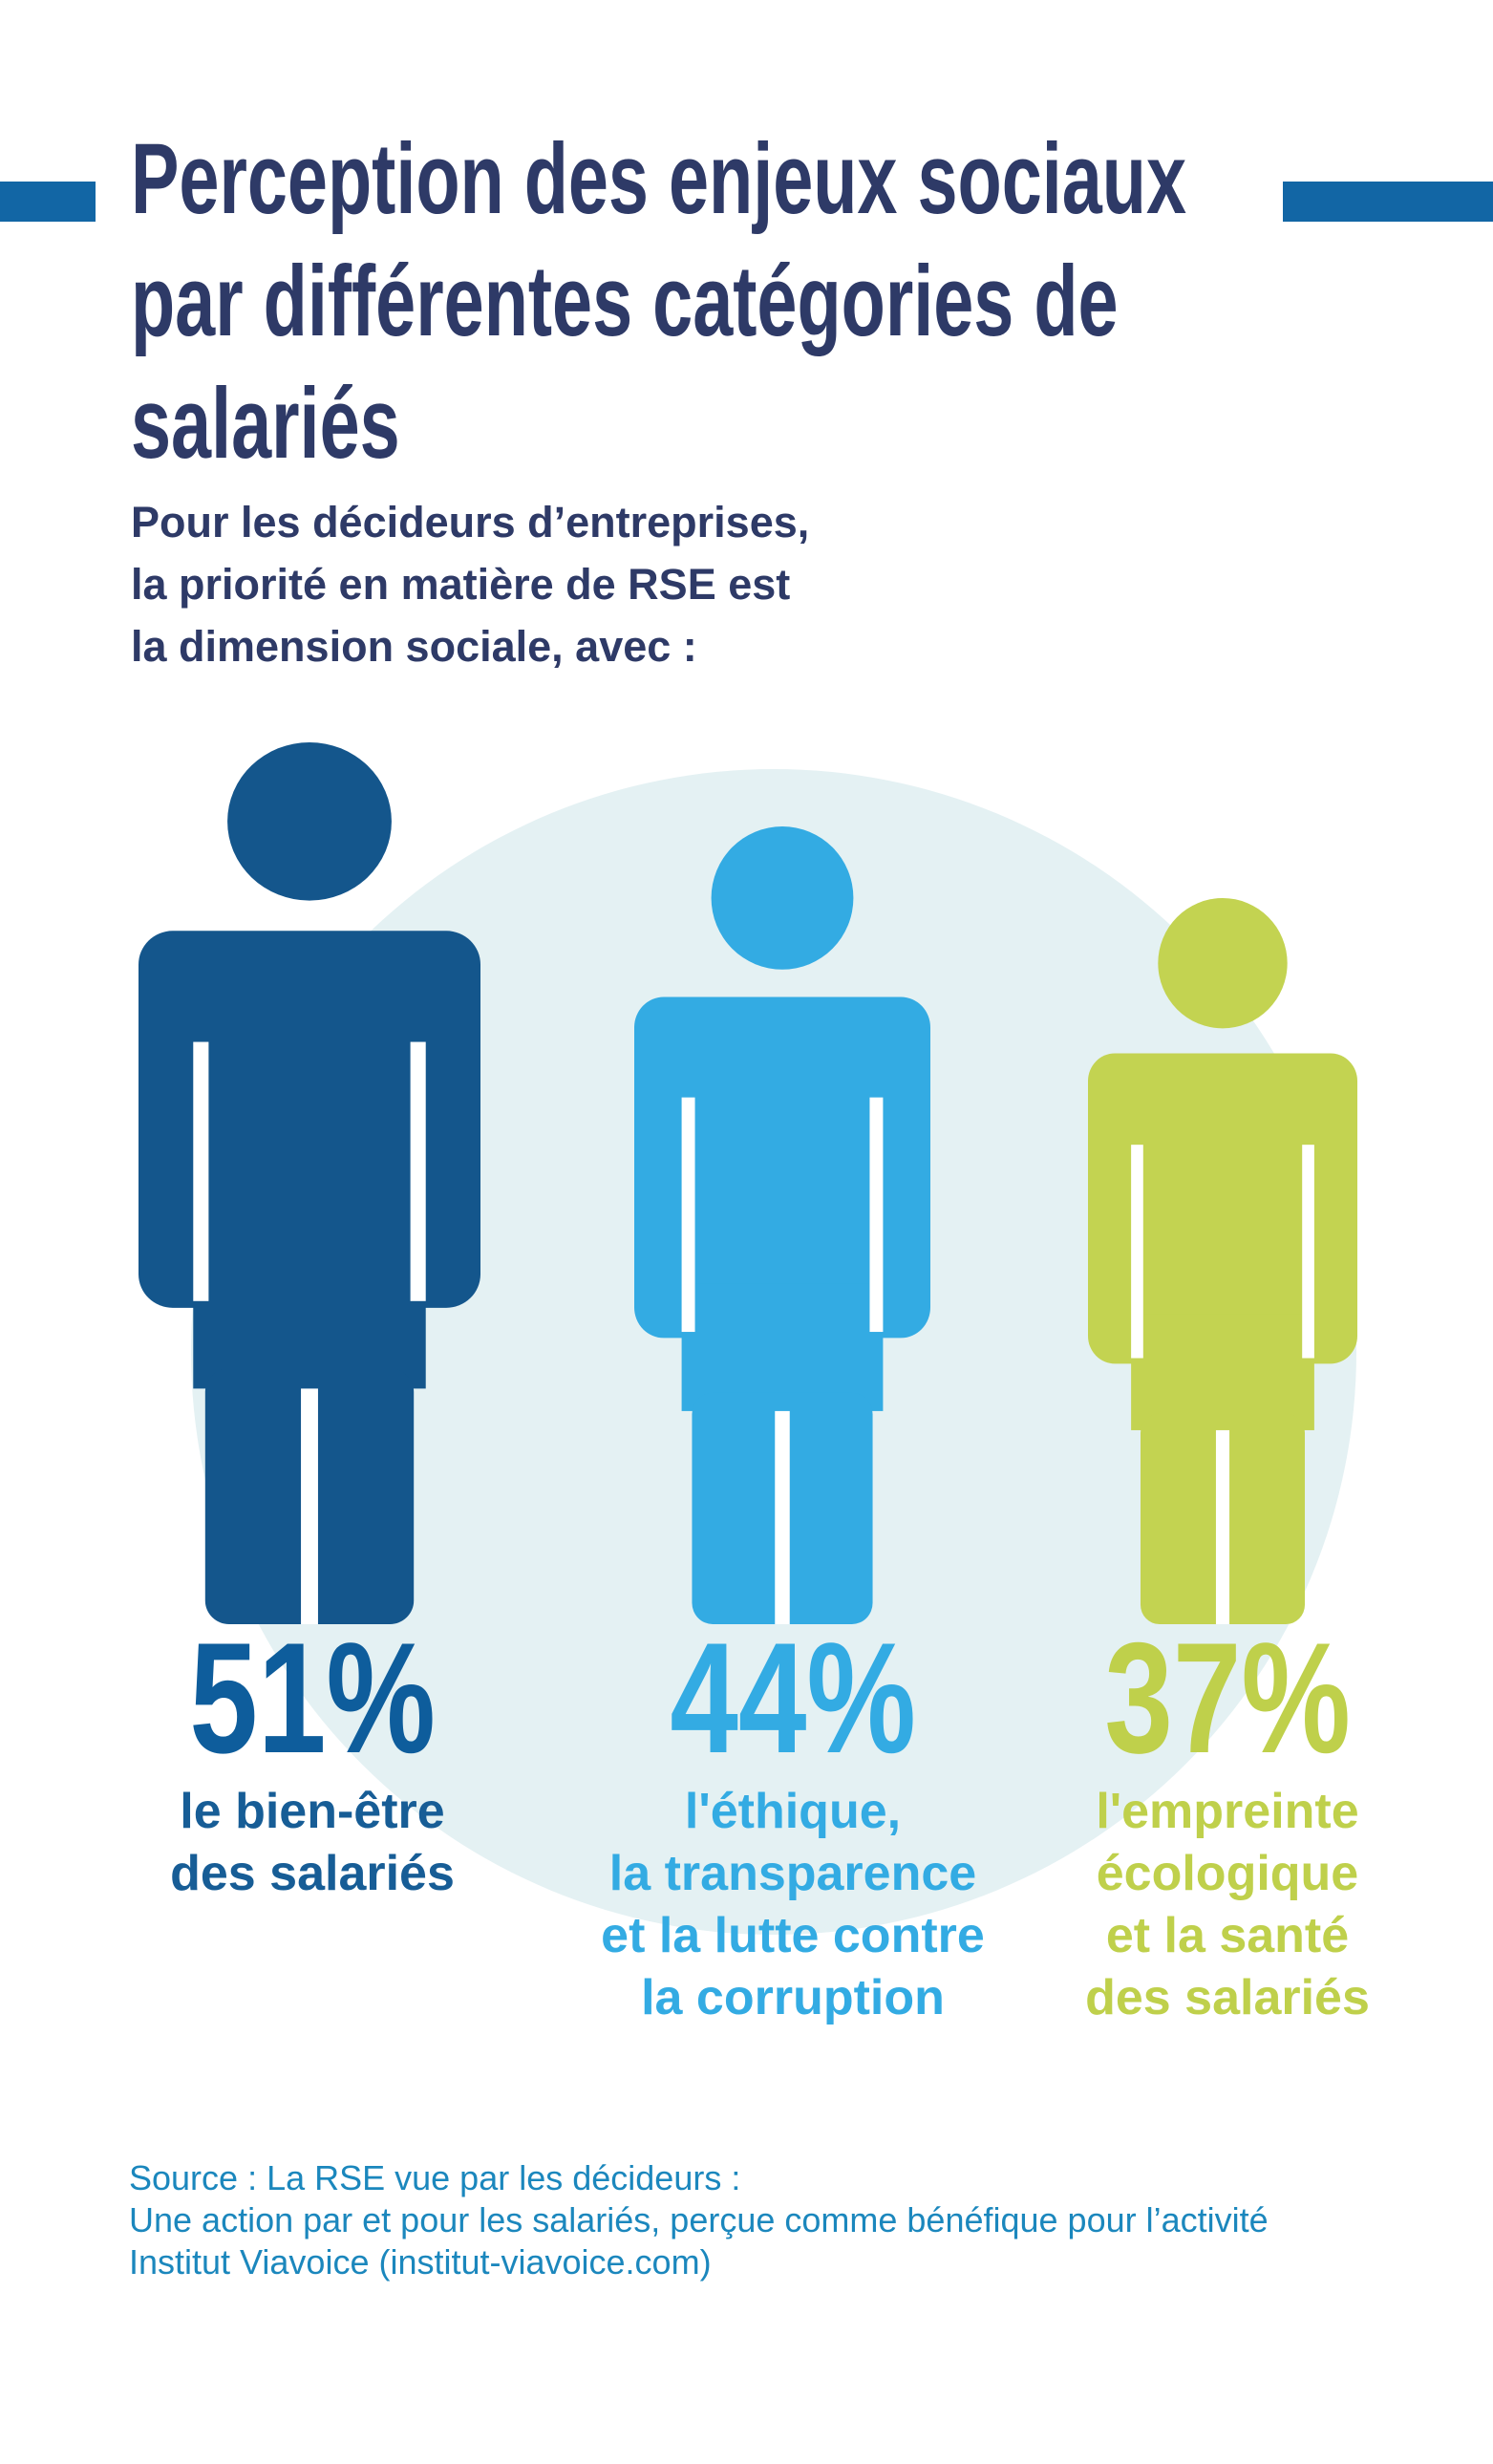 This screenshot has width=1493, height=2464. Describe the element at coordinates (312, 1698) in the screenshot. I see `percent-value-1: 51%` at that location.